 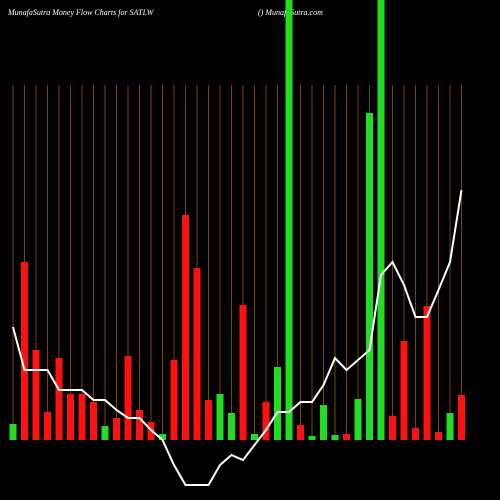 I want to click on chart-title: MunafaSutra Money Flow Charts for SATLW, so click(x=81, y=12).